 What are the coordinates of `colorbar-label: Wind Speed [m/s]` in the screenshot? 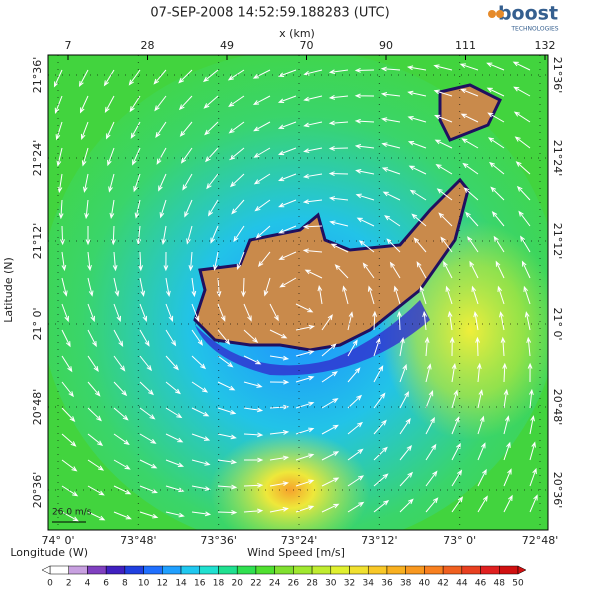 It's located at (296, 552).